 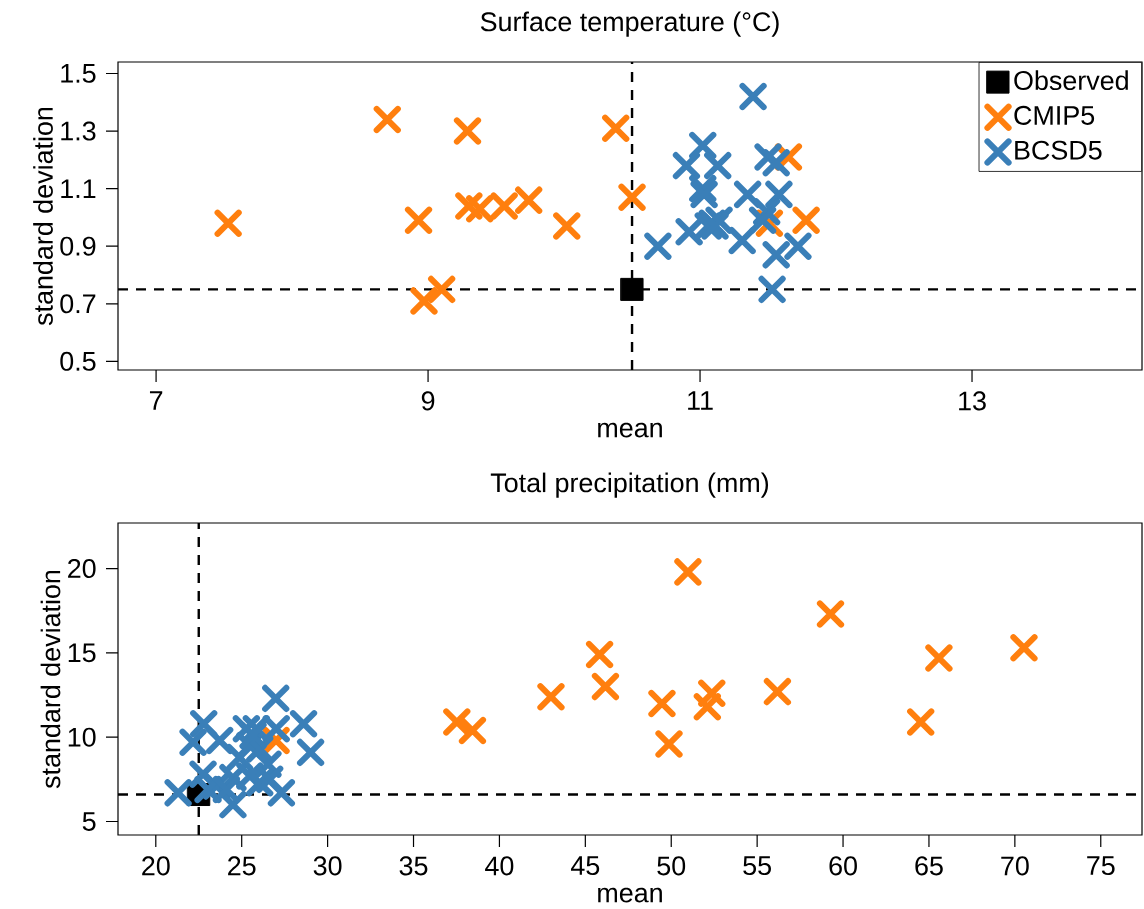 What do you see at coordinates (242, 866) in the screenshot?
I see `x-tick-label: 25` at bounding box center [242, 866].